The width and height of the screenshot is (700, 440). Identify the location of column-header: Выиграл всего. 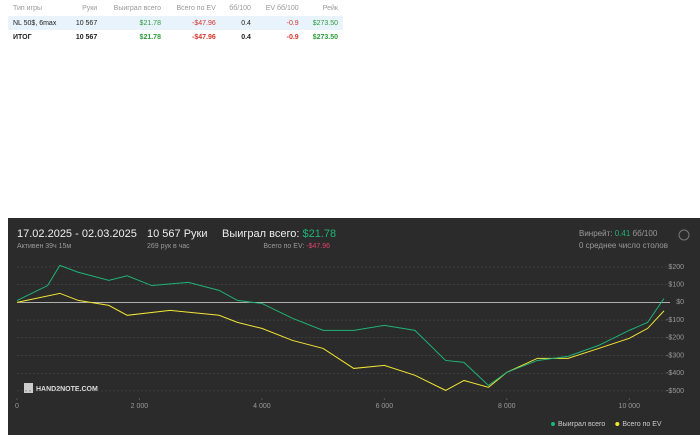
(137, 8).